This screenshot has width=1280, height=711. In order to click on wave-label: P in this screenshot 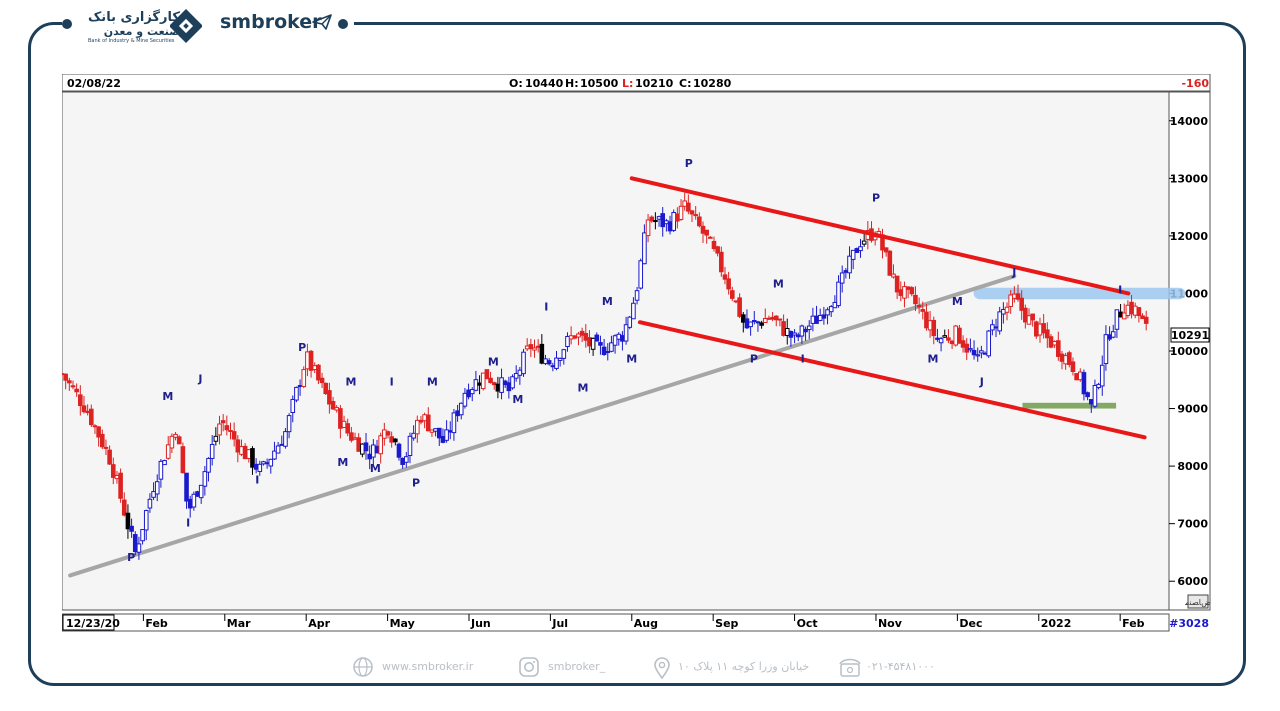, I will do `click(302, 347)`.